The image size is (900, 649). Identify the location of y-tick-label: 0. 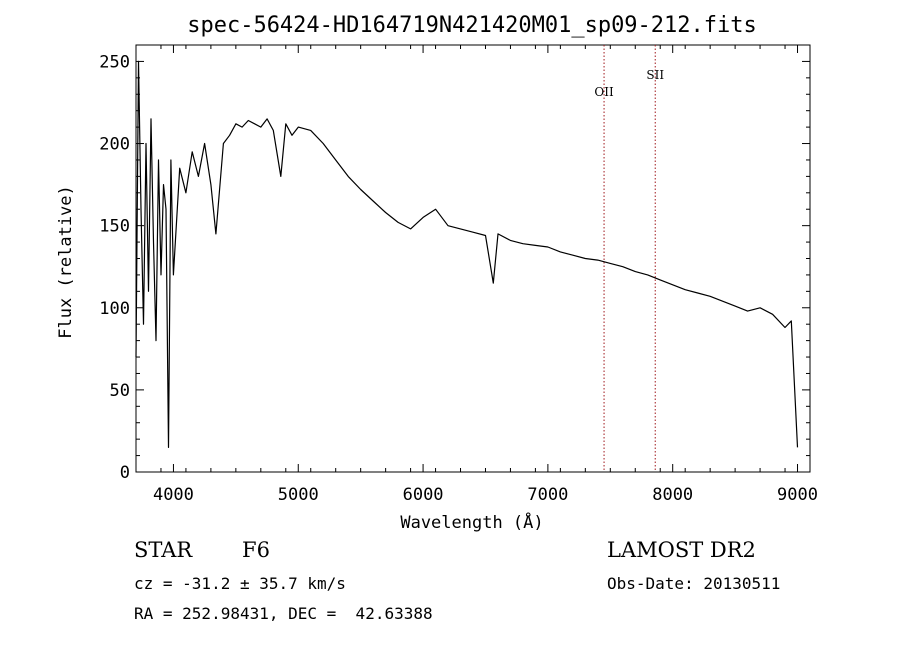
(125, 473).